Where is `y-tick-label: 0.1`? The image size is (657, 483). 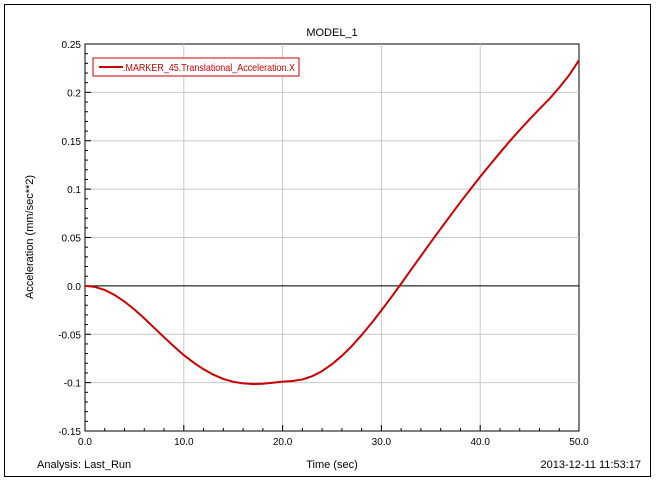
y-tick-label: 0.1 is located at coordinates (74, 190).